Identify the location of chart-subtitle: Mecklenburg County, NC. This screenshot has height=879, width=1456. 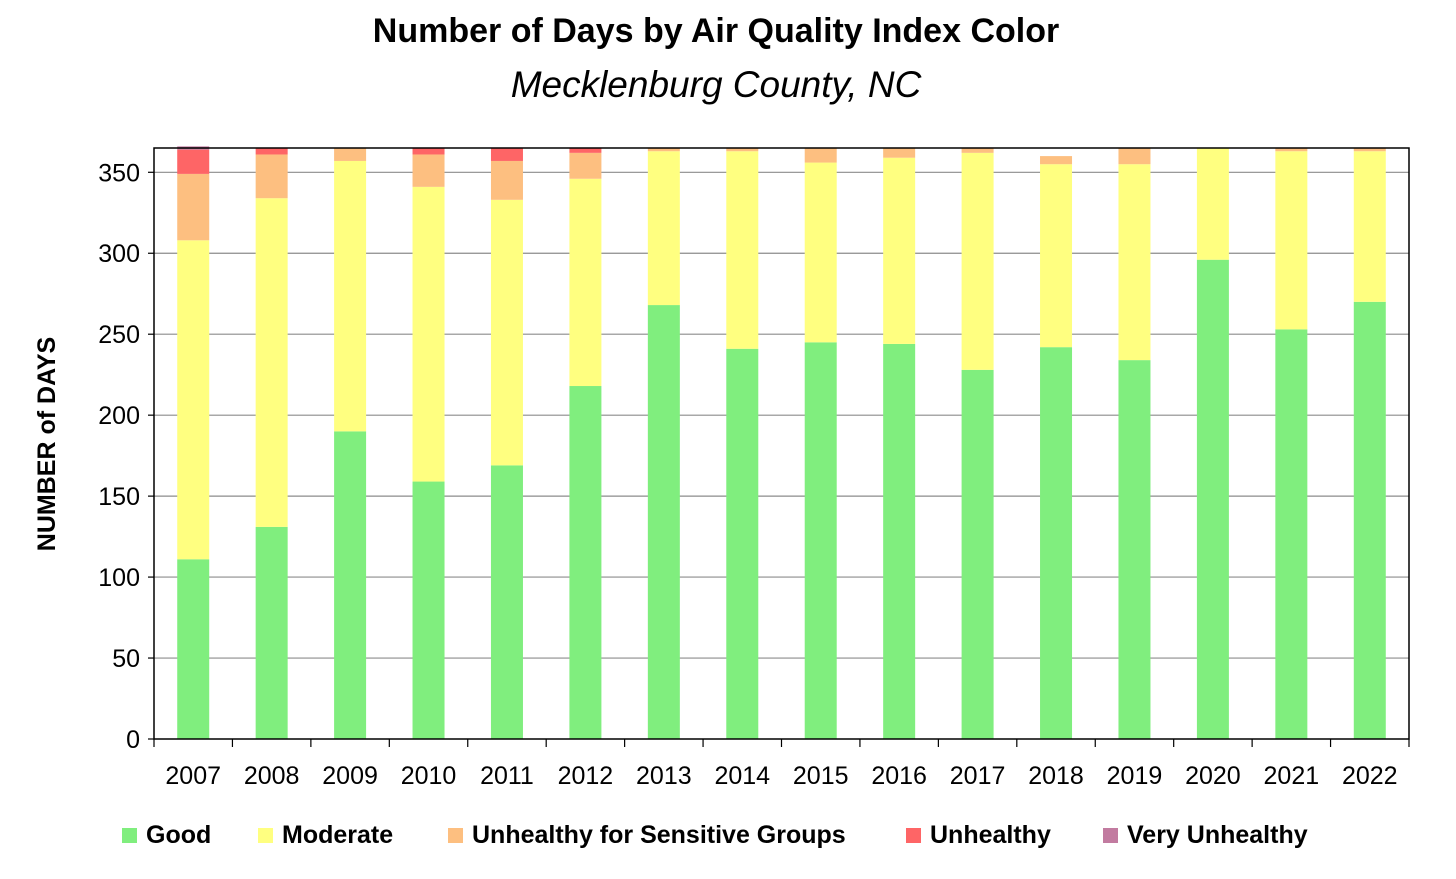
(716, 84).